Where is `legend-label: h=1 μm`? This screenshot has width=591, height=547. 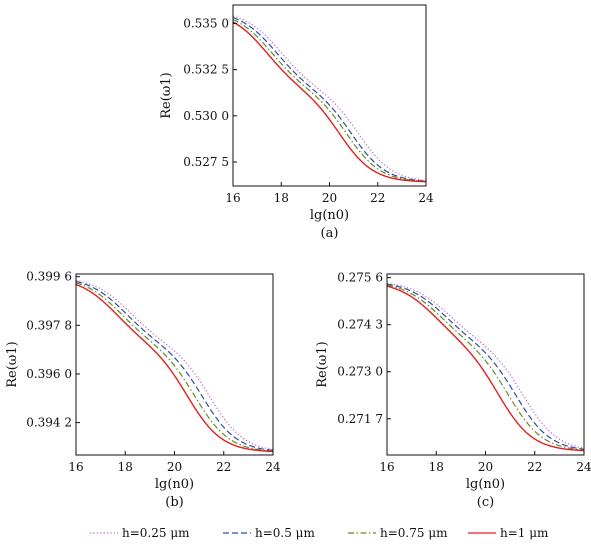
legend-label: h=1 μm is located at coordinates (524, 533).